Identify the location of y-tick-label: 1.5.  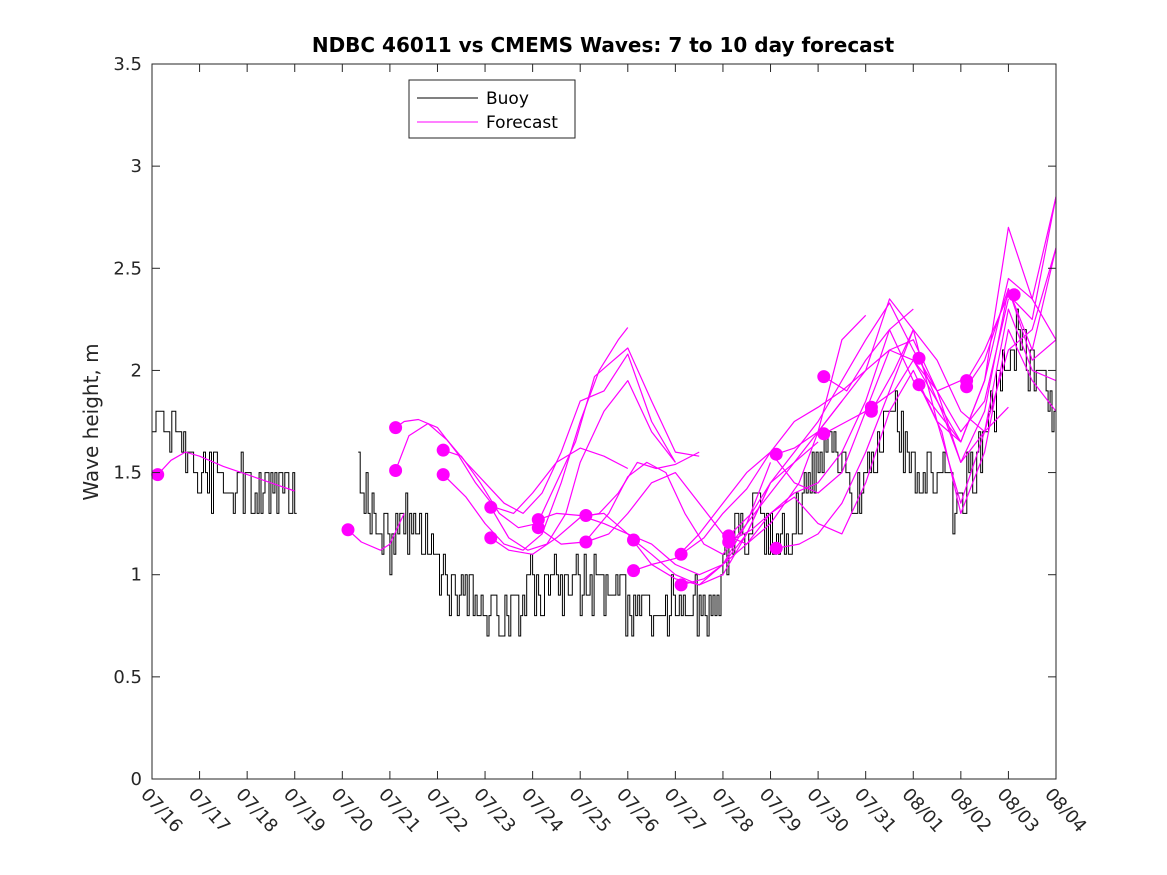
(127, 473).